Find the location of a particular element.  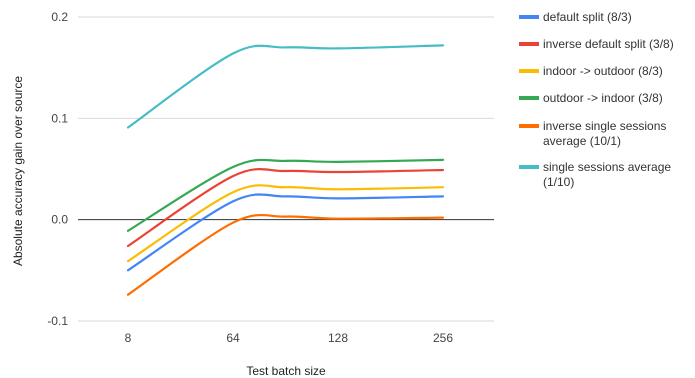

y-tick-label: 0.0 is located at coordinates (59, 220).